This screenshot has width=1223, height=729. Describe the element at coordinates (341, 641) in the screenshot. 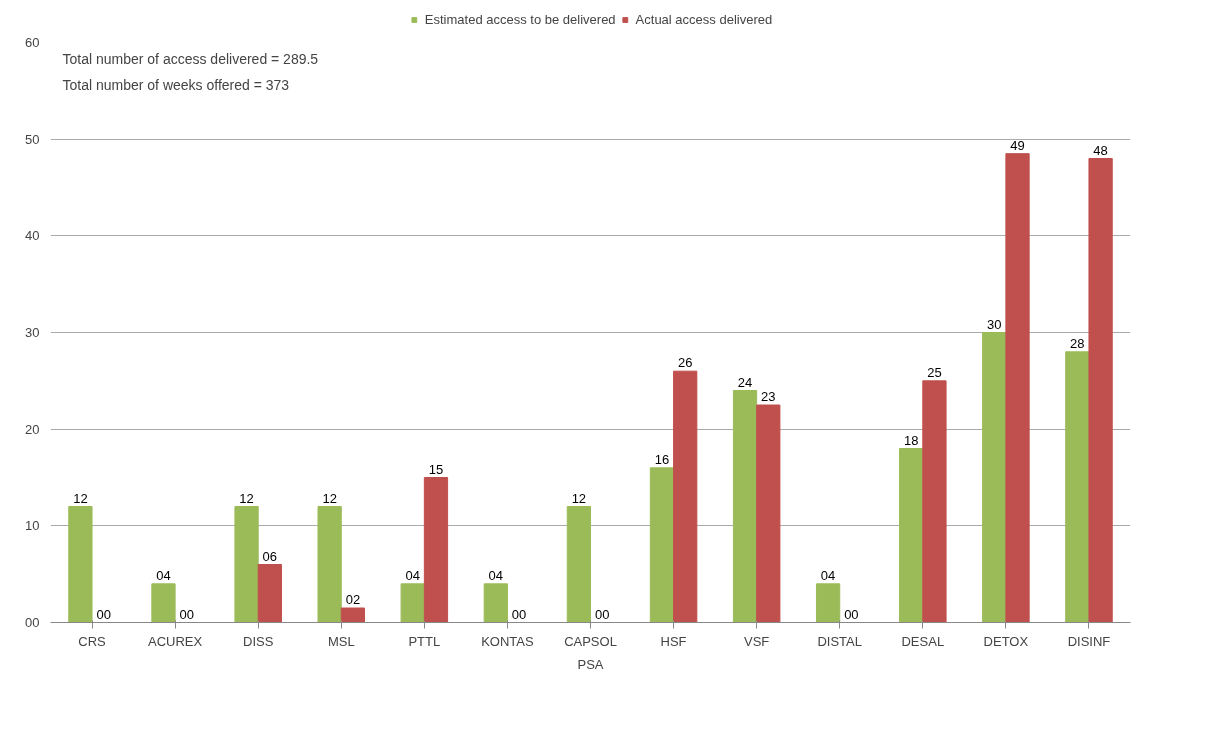

I see `x-tick-label: MSL` at that location.